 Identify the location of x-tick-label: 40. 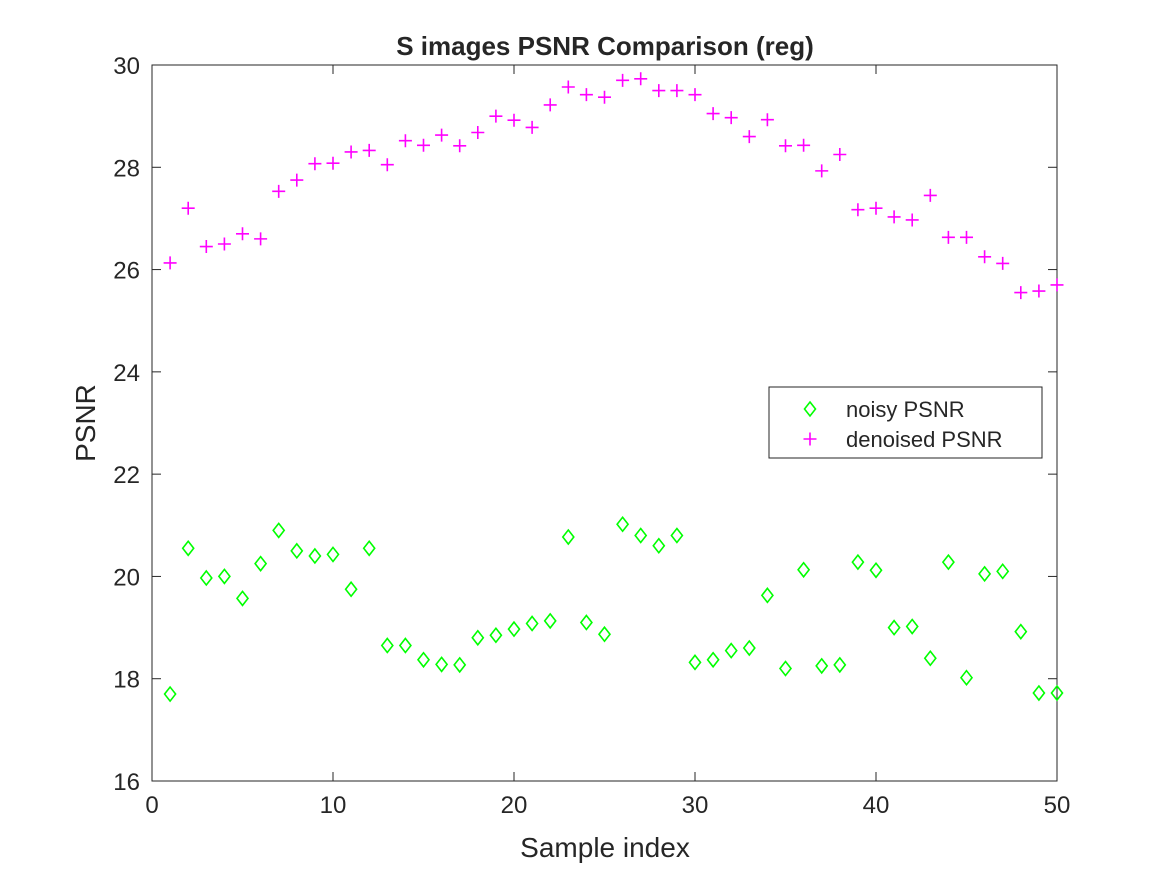
(876, 805).